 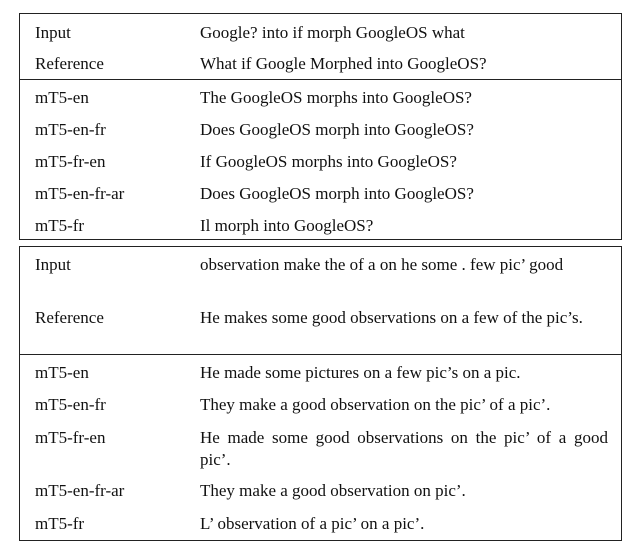 I want to click on model-output-text: Il morph into GoogleOS?, so click(x=287, y=225).